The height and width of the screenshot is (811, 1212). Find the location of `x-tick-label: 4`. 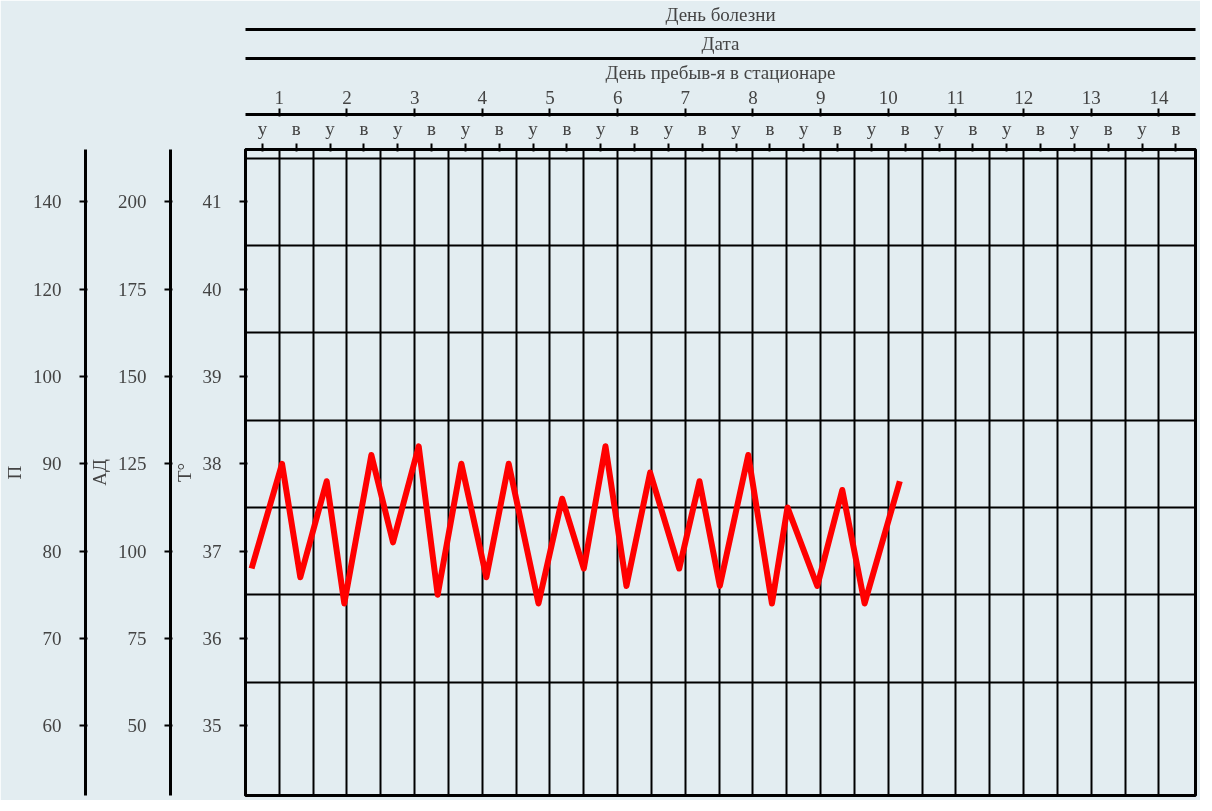

x-tick-label: 4 is located at coordinates (482, 97).